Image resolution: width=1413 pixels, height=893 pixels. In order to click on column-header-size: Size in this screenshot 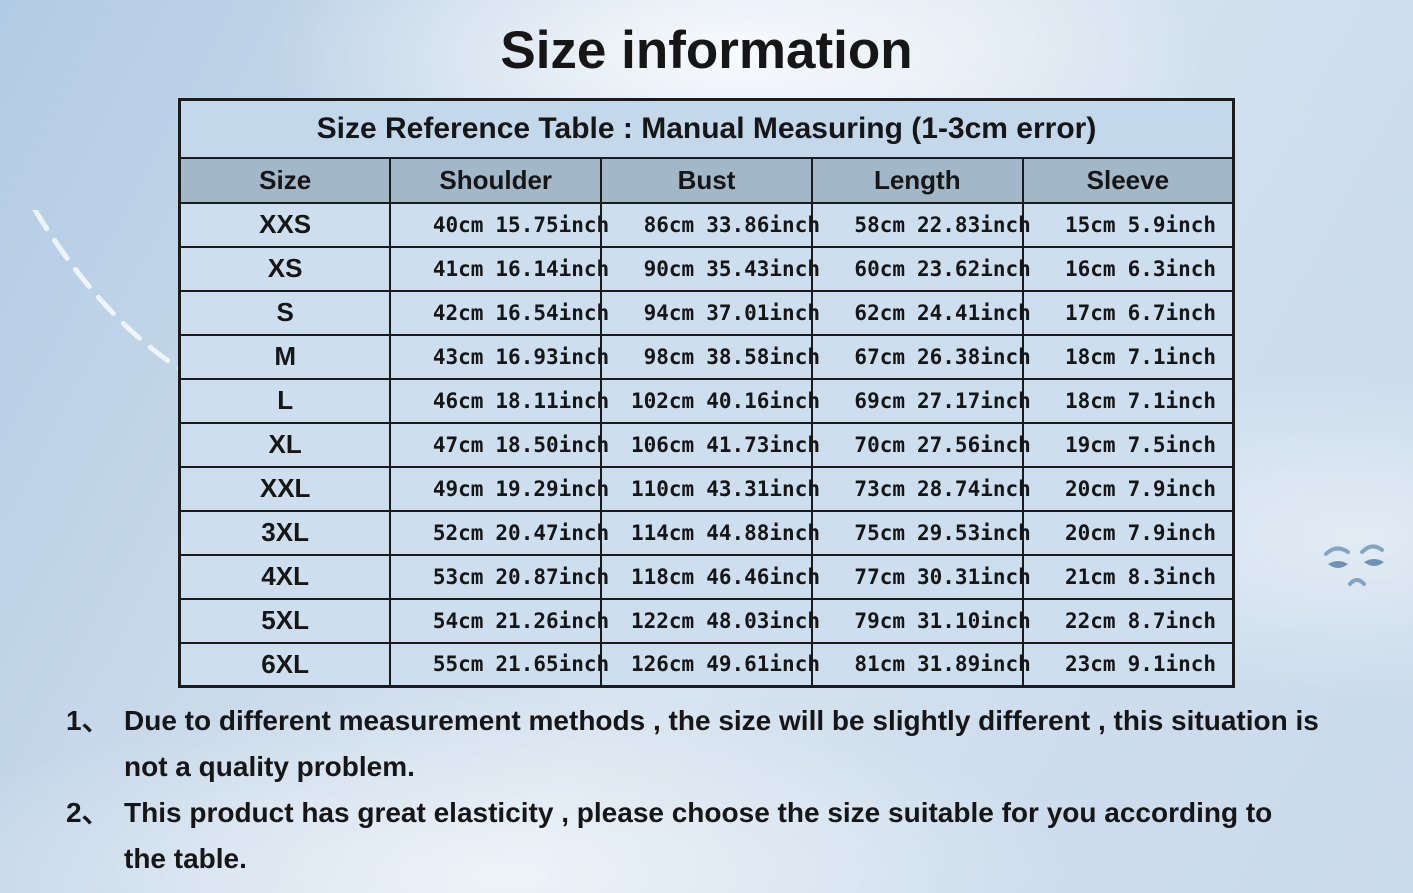, I will do `click(285, 180)`.